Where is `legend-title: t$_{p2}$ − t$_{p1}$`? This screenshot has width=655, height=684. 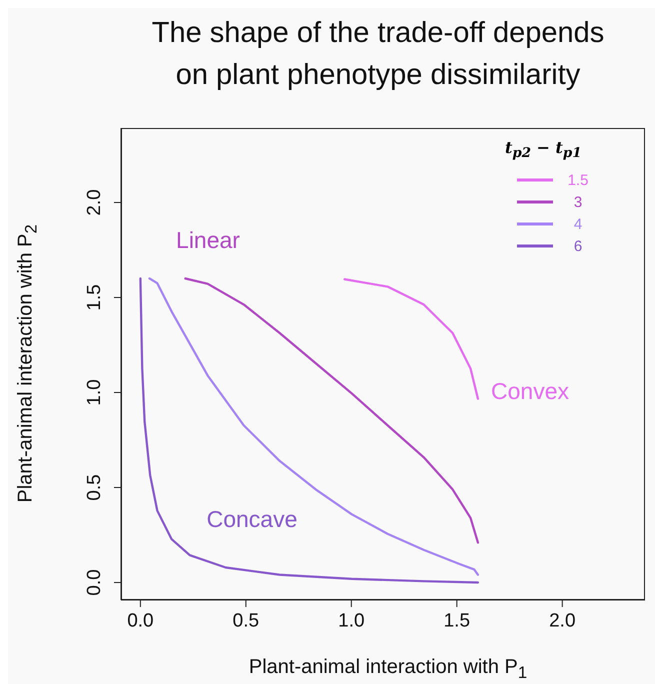 legend-title: t$_{p2}$ − t$_{p1}$ is located at coordinates (544, 150).